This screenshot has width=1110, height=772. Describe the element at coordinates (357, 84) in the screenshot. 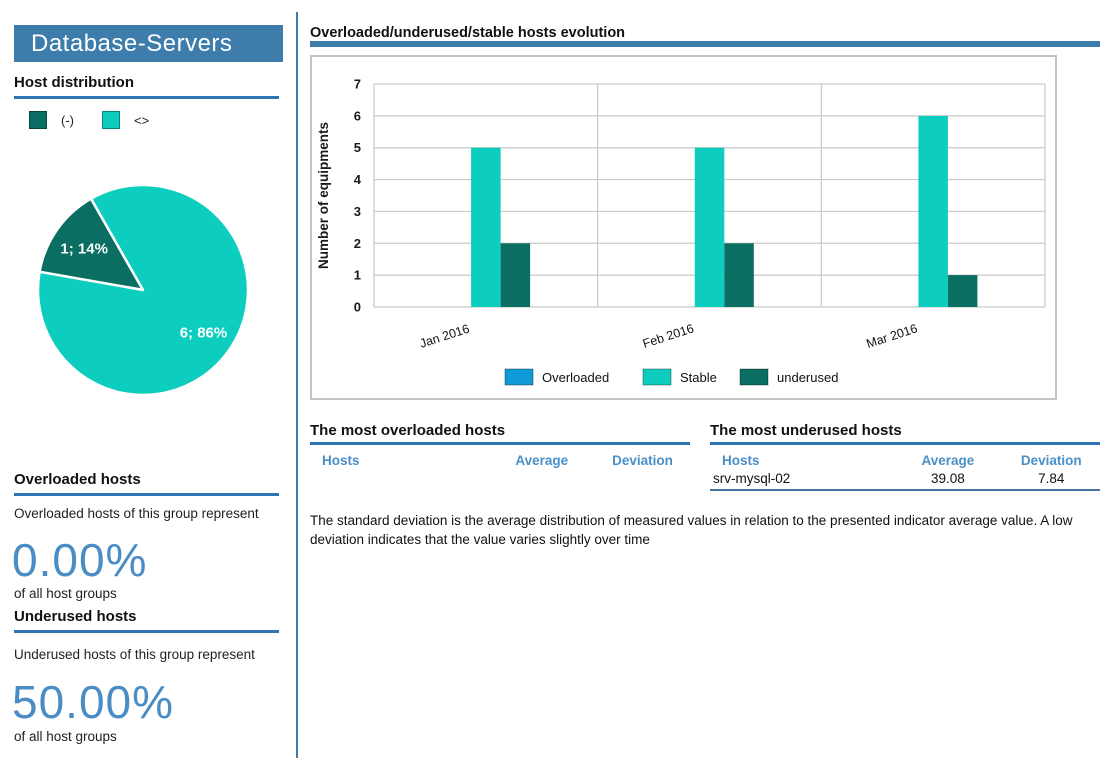

I see `svg-text: 7` at that location.